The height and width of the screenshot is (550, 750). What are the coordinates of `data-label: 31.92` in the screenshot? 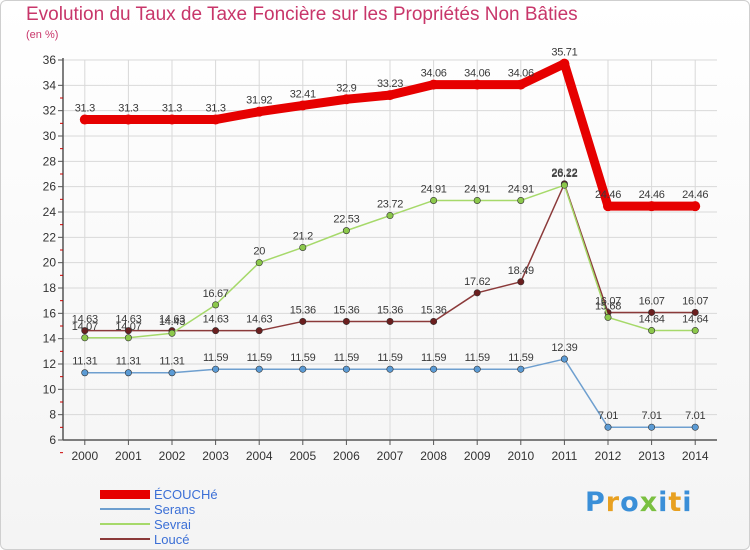 It's located at (259, 101).